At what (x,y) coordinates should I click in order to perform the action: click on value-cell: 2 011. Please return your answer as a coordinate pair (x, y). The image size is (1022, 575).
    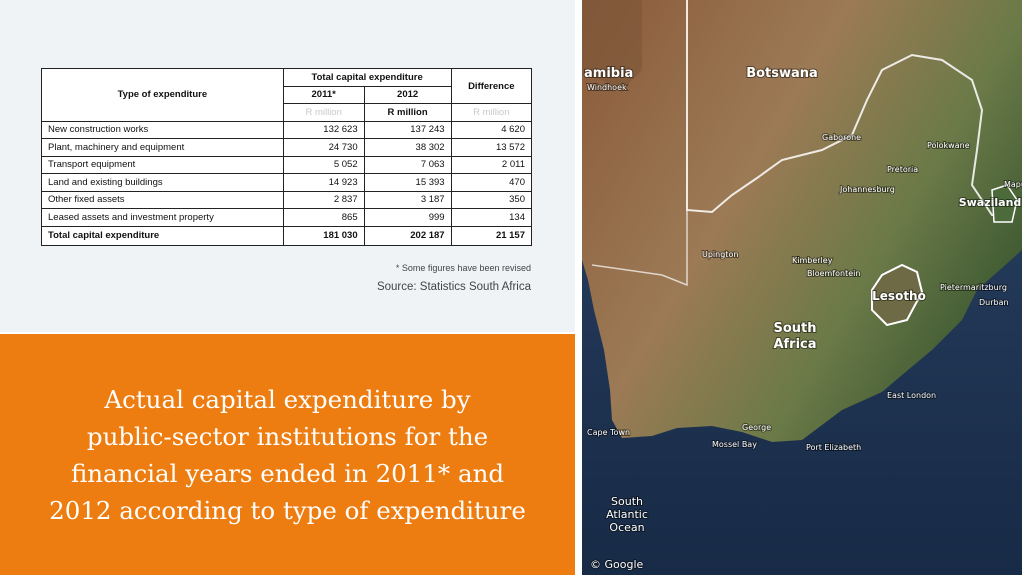
    Looking at the image, I should click on (491, 164).